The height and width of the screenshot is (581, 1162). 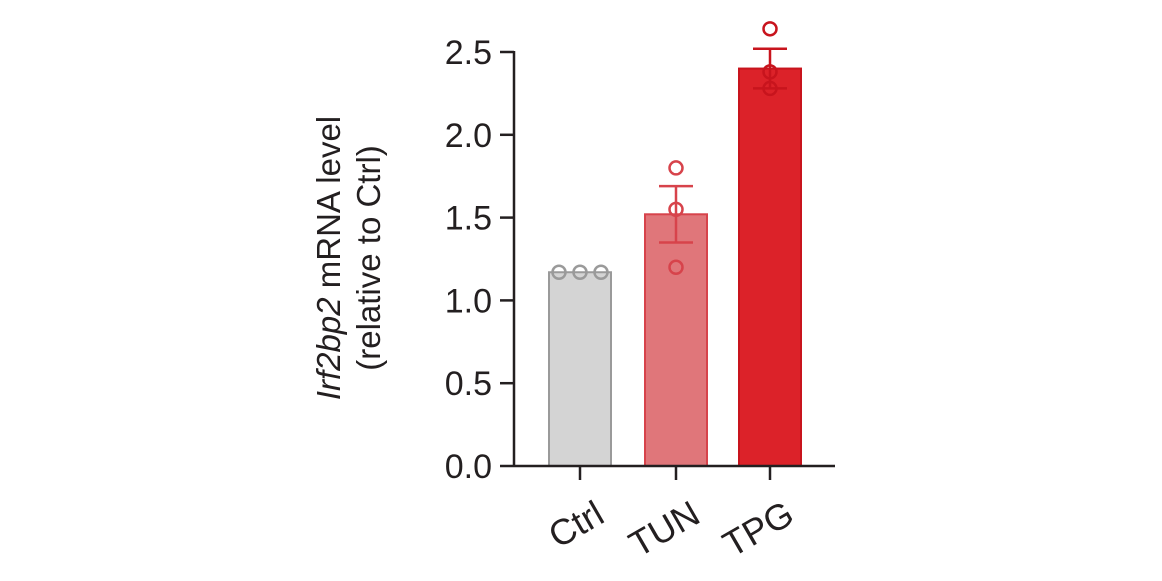 I want to click on y-axis-label-text: mRNA level, so click(x=328, y=207).